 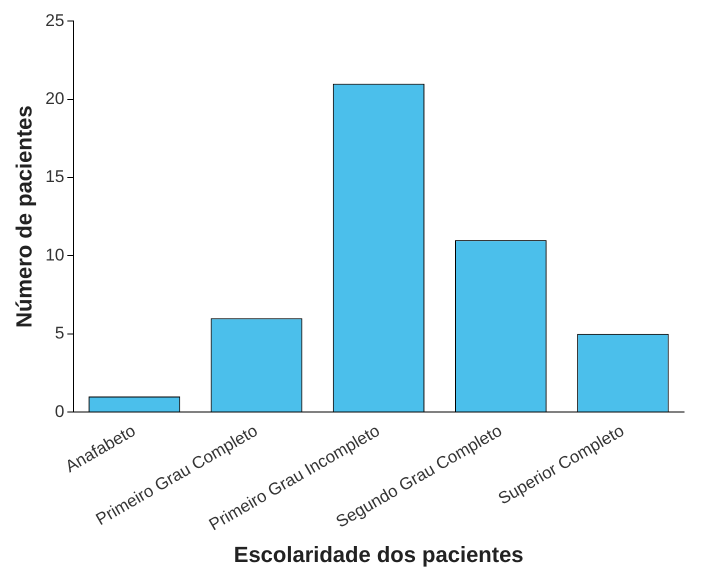 I want to click on y-tick-label: 10, so click(x=54, y=254).